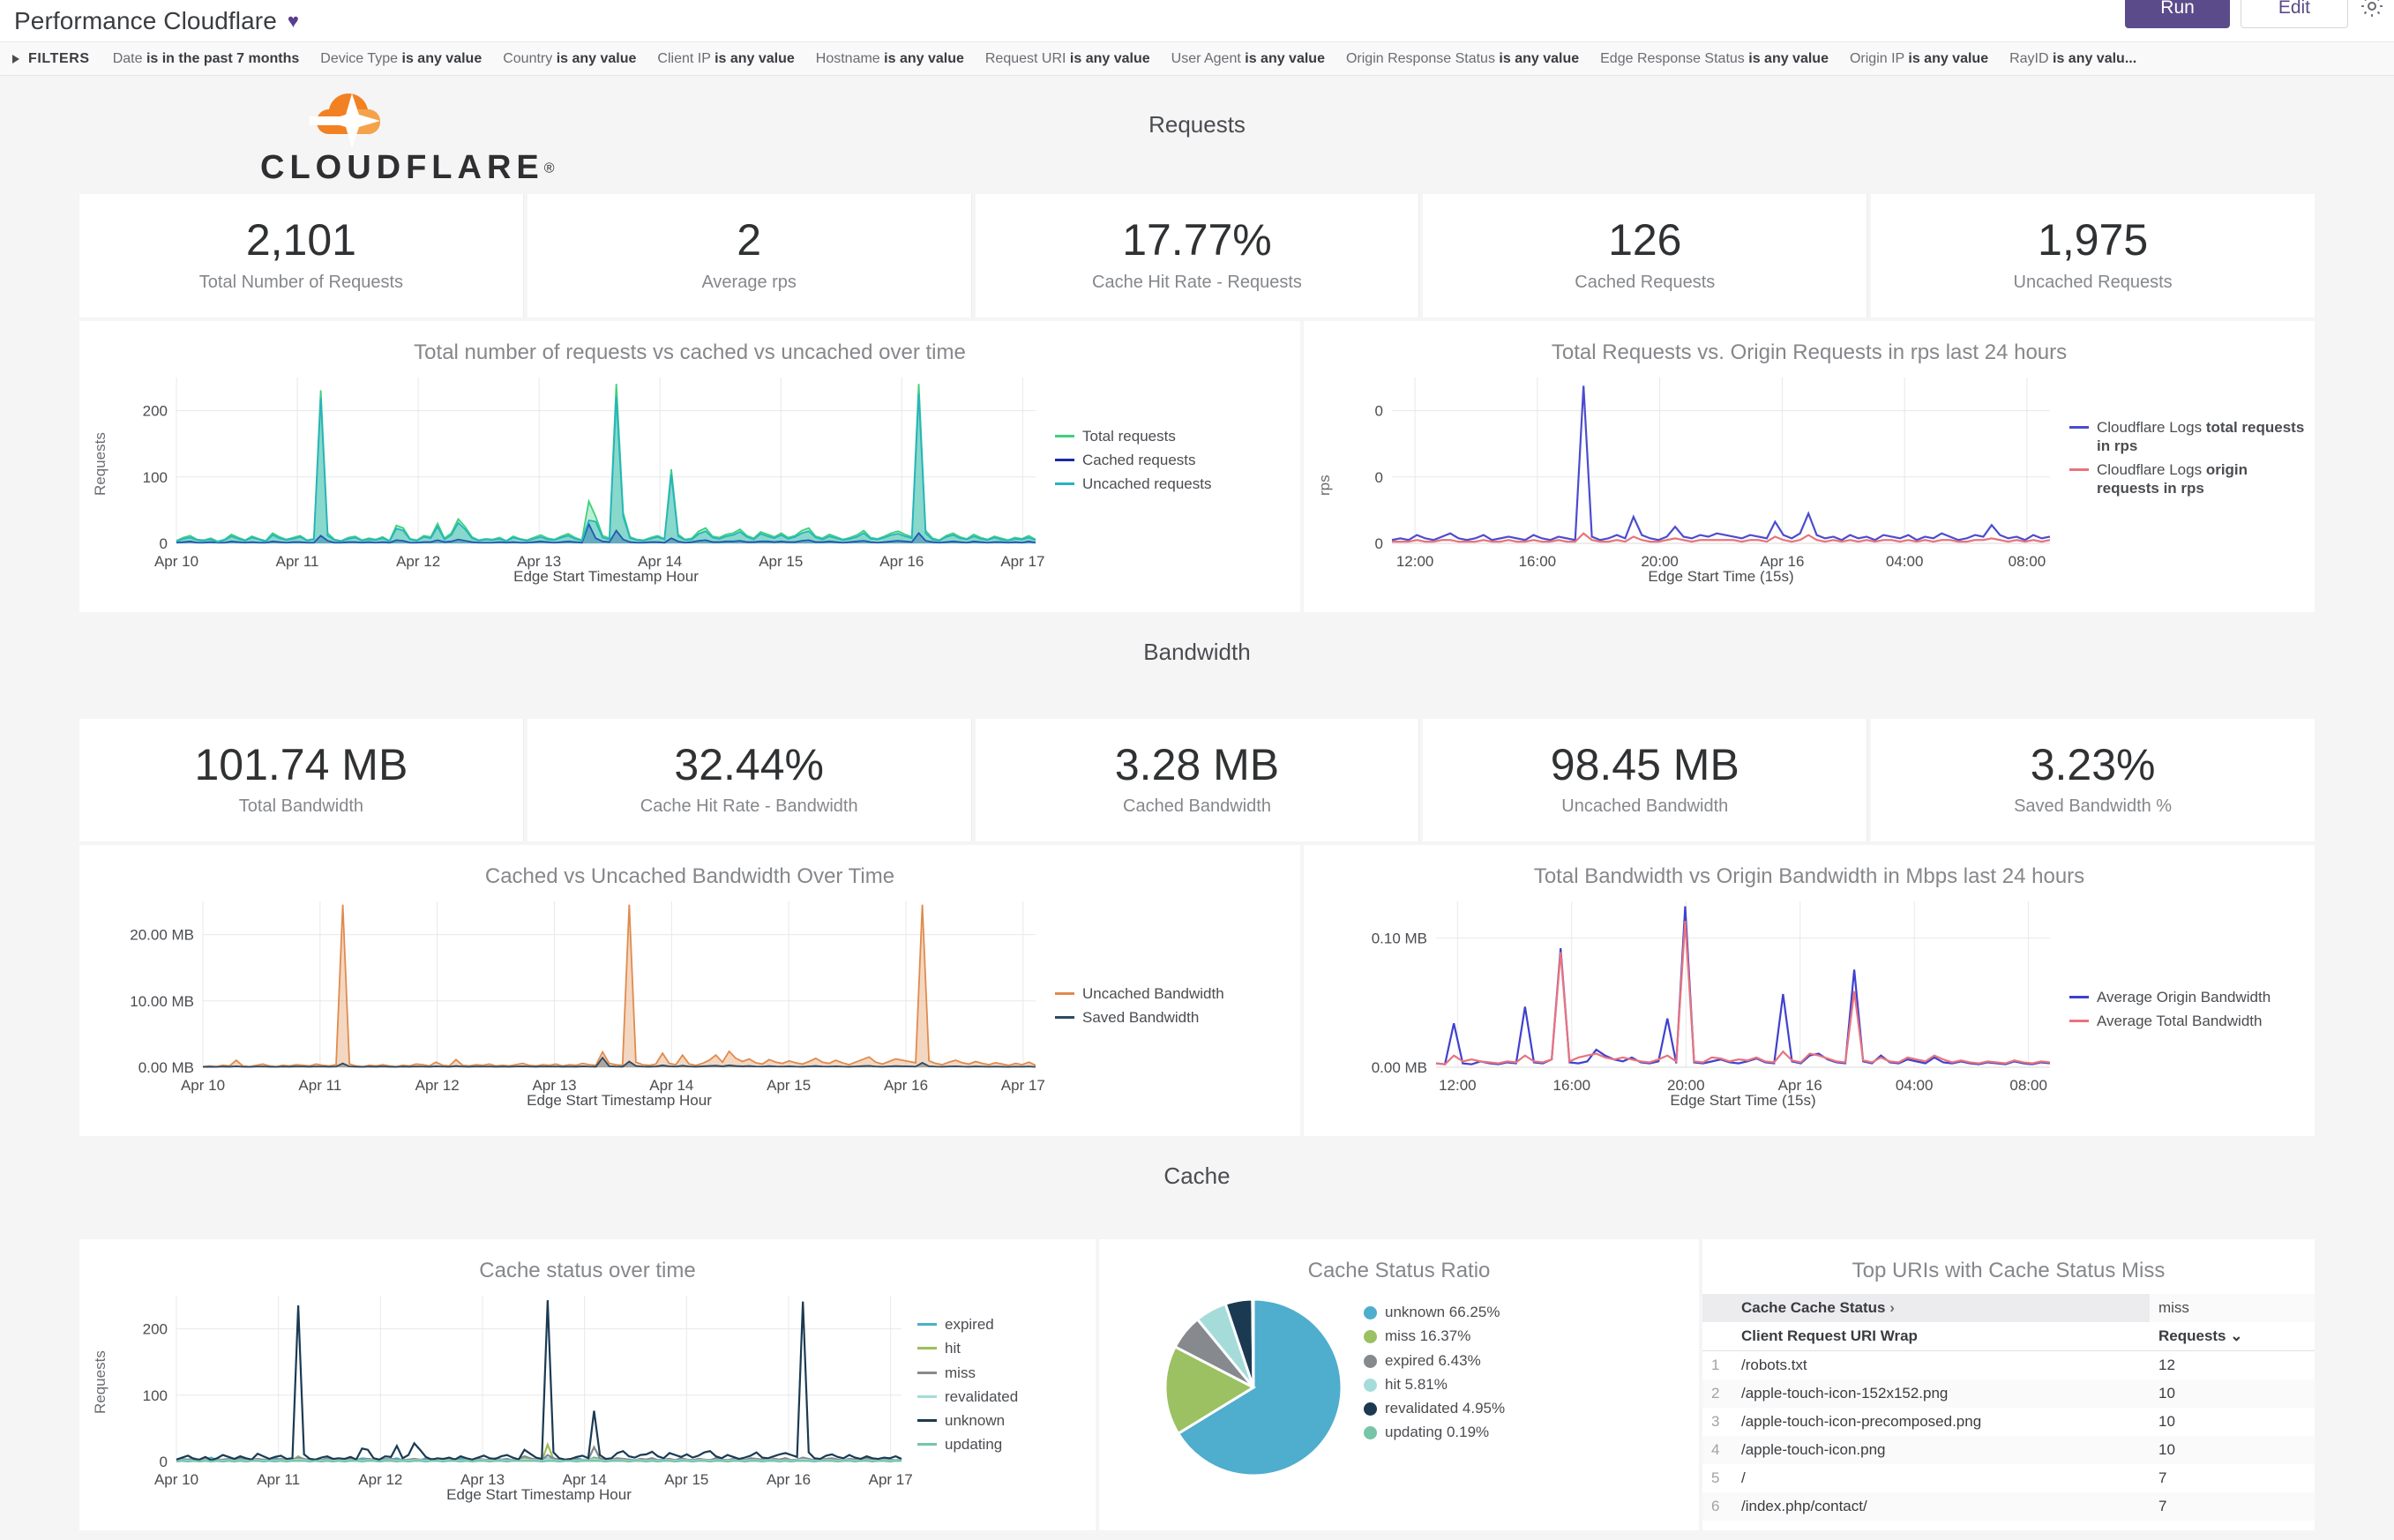  Describe the element at coordinates (301, 779) in the screenshot. I see `kpi-total-bandwidth: 101.74 MB Total Bandwidth` at that location.